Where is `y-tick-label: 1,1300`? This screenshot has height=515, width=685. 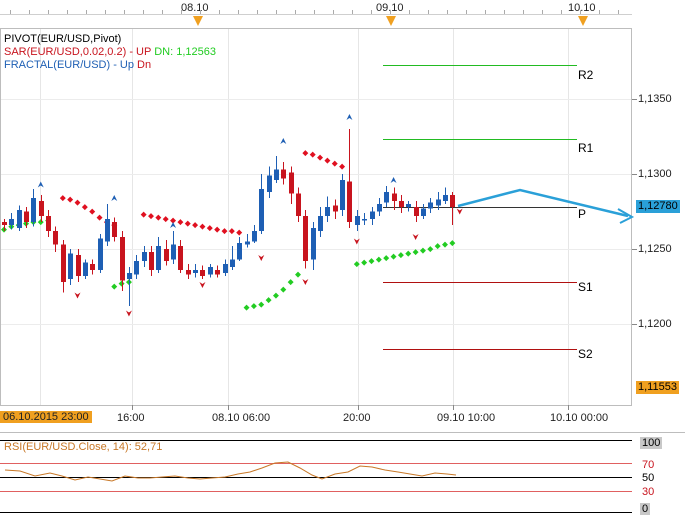
y-tick-label: 1,1300 is located at coordinates (655, 174).